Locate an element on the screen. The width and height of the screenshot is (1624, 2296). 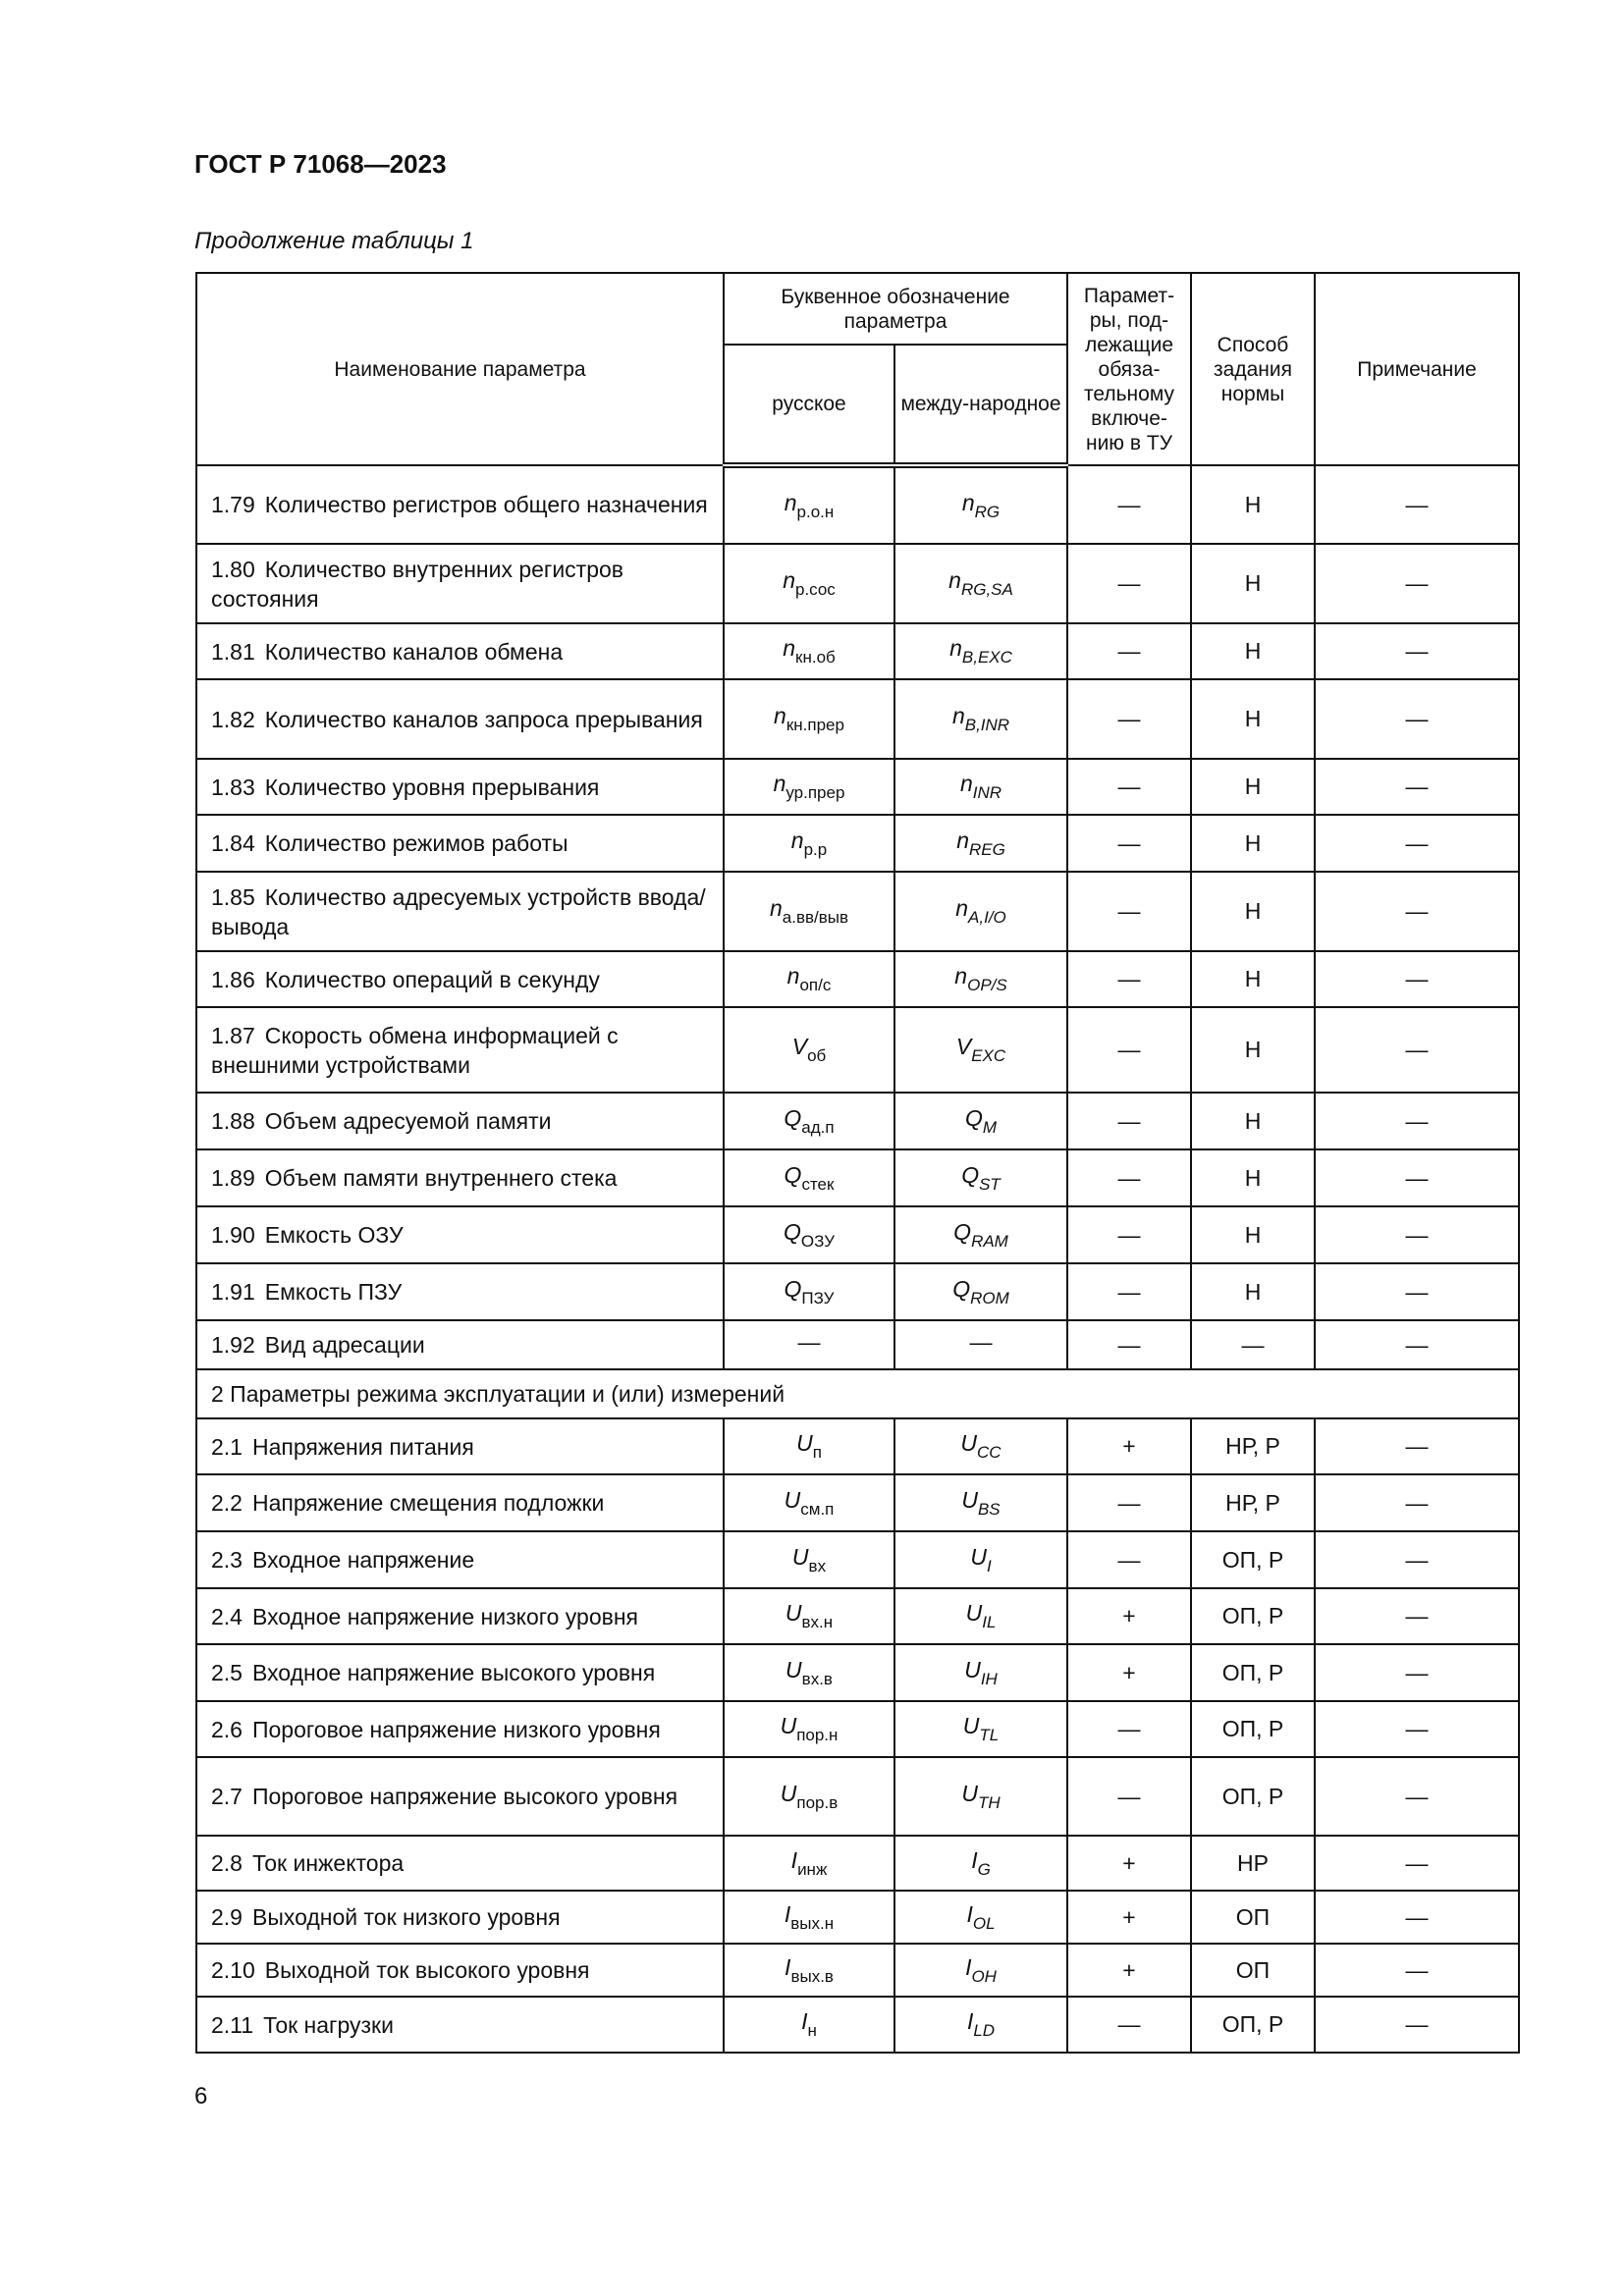
document-title: ГОСТ Р 71068—2023 is located at coordinates (320, 164).